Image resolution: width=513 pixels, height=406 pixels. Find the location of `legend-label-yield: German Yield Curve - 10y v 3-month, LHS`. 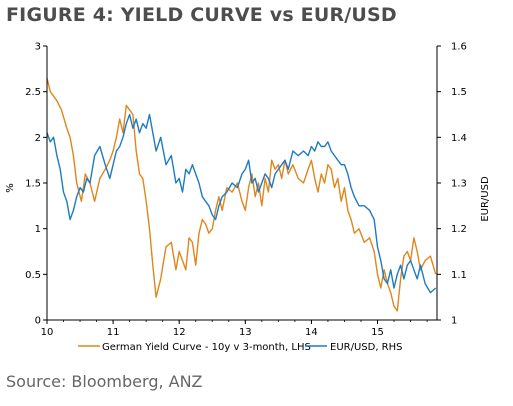

legend-label-yield: German Yield Curve - 10y v 3-month, LHS is located at coordinates (206, 347).